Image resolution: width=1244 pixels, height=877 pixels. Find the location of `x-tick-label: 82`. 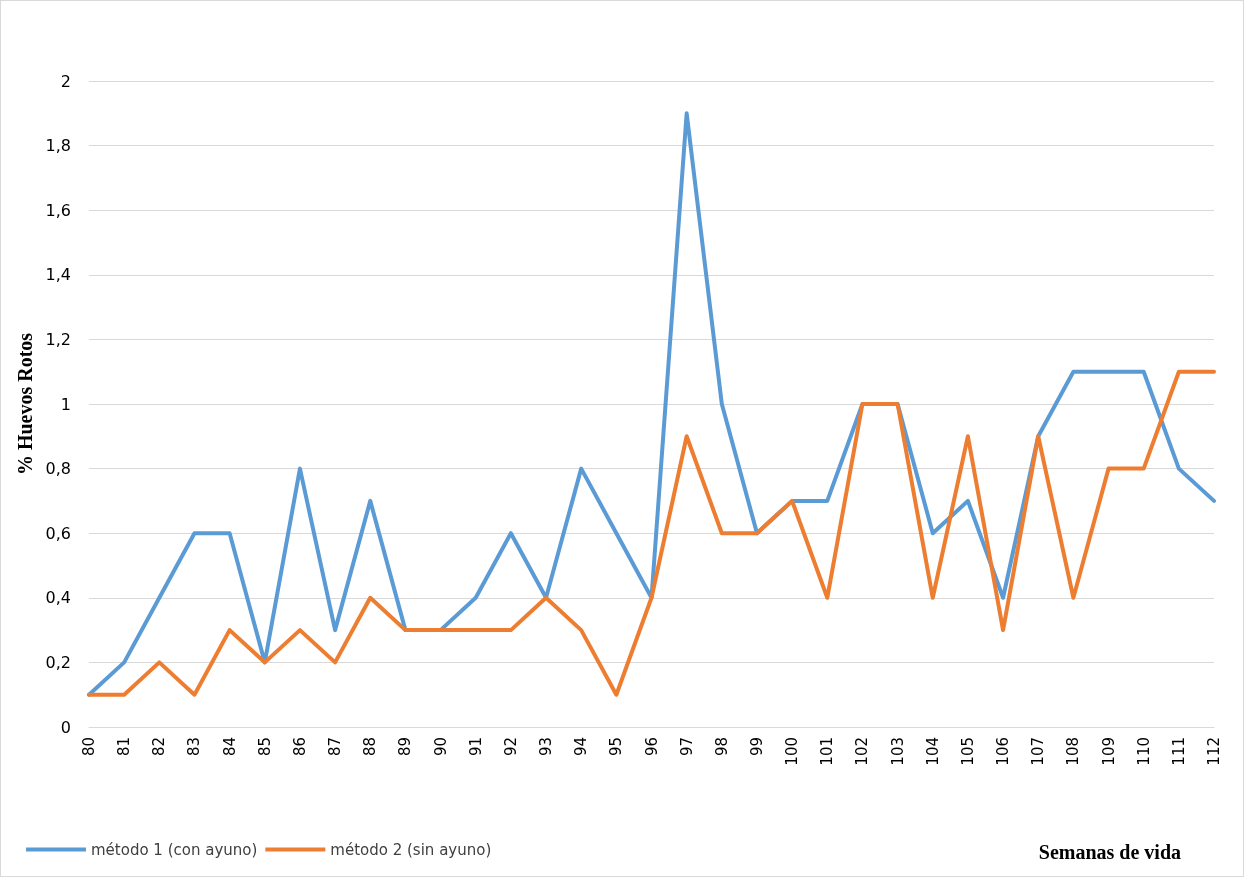

x-tick-label: 82 is located at coordinates (159, 747).